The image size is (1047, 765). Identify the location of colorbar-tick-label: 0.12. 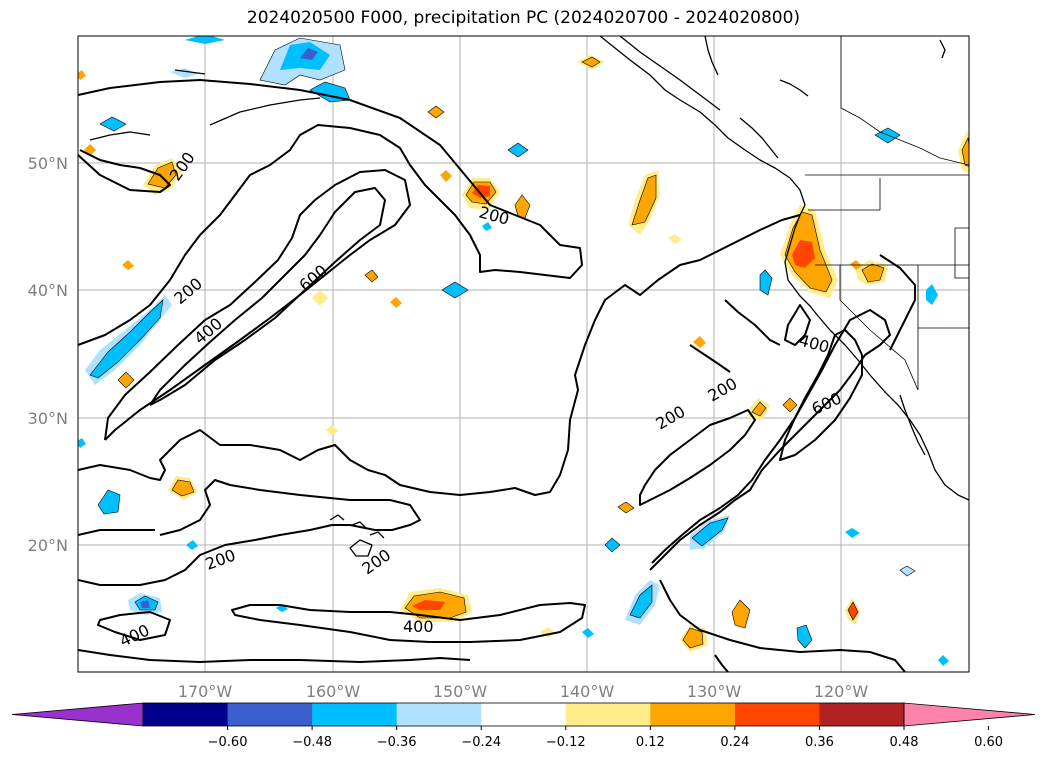
(650, 742).